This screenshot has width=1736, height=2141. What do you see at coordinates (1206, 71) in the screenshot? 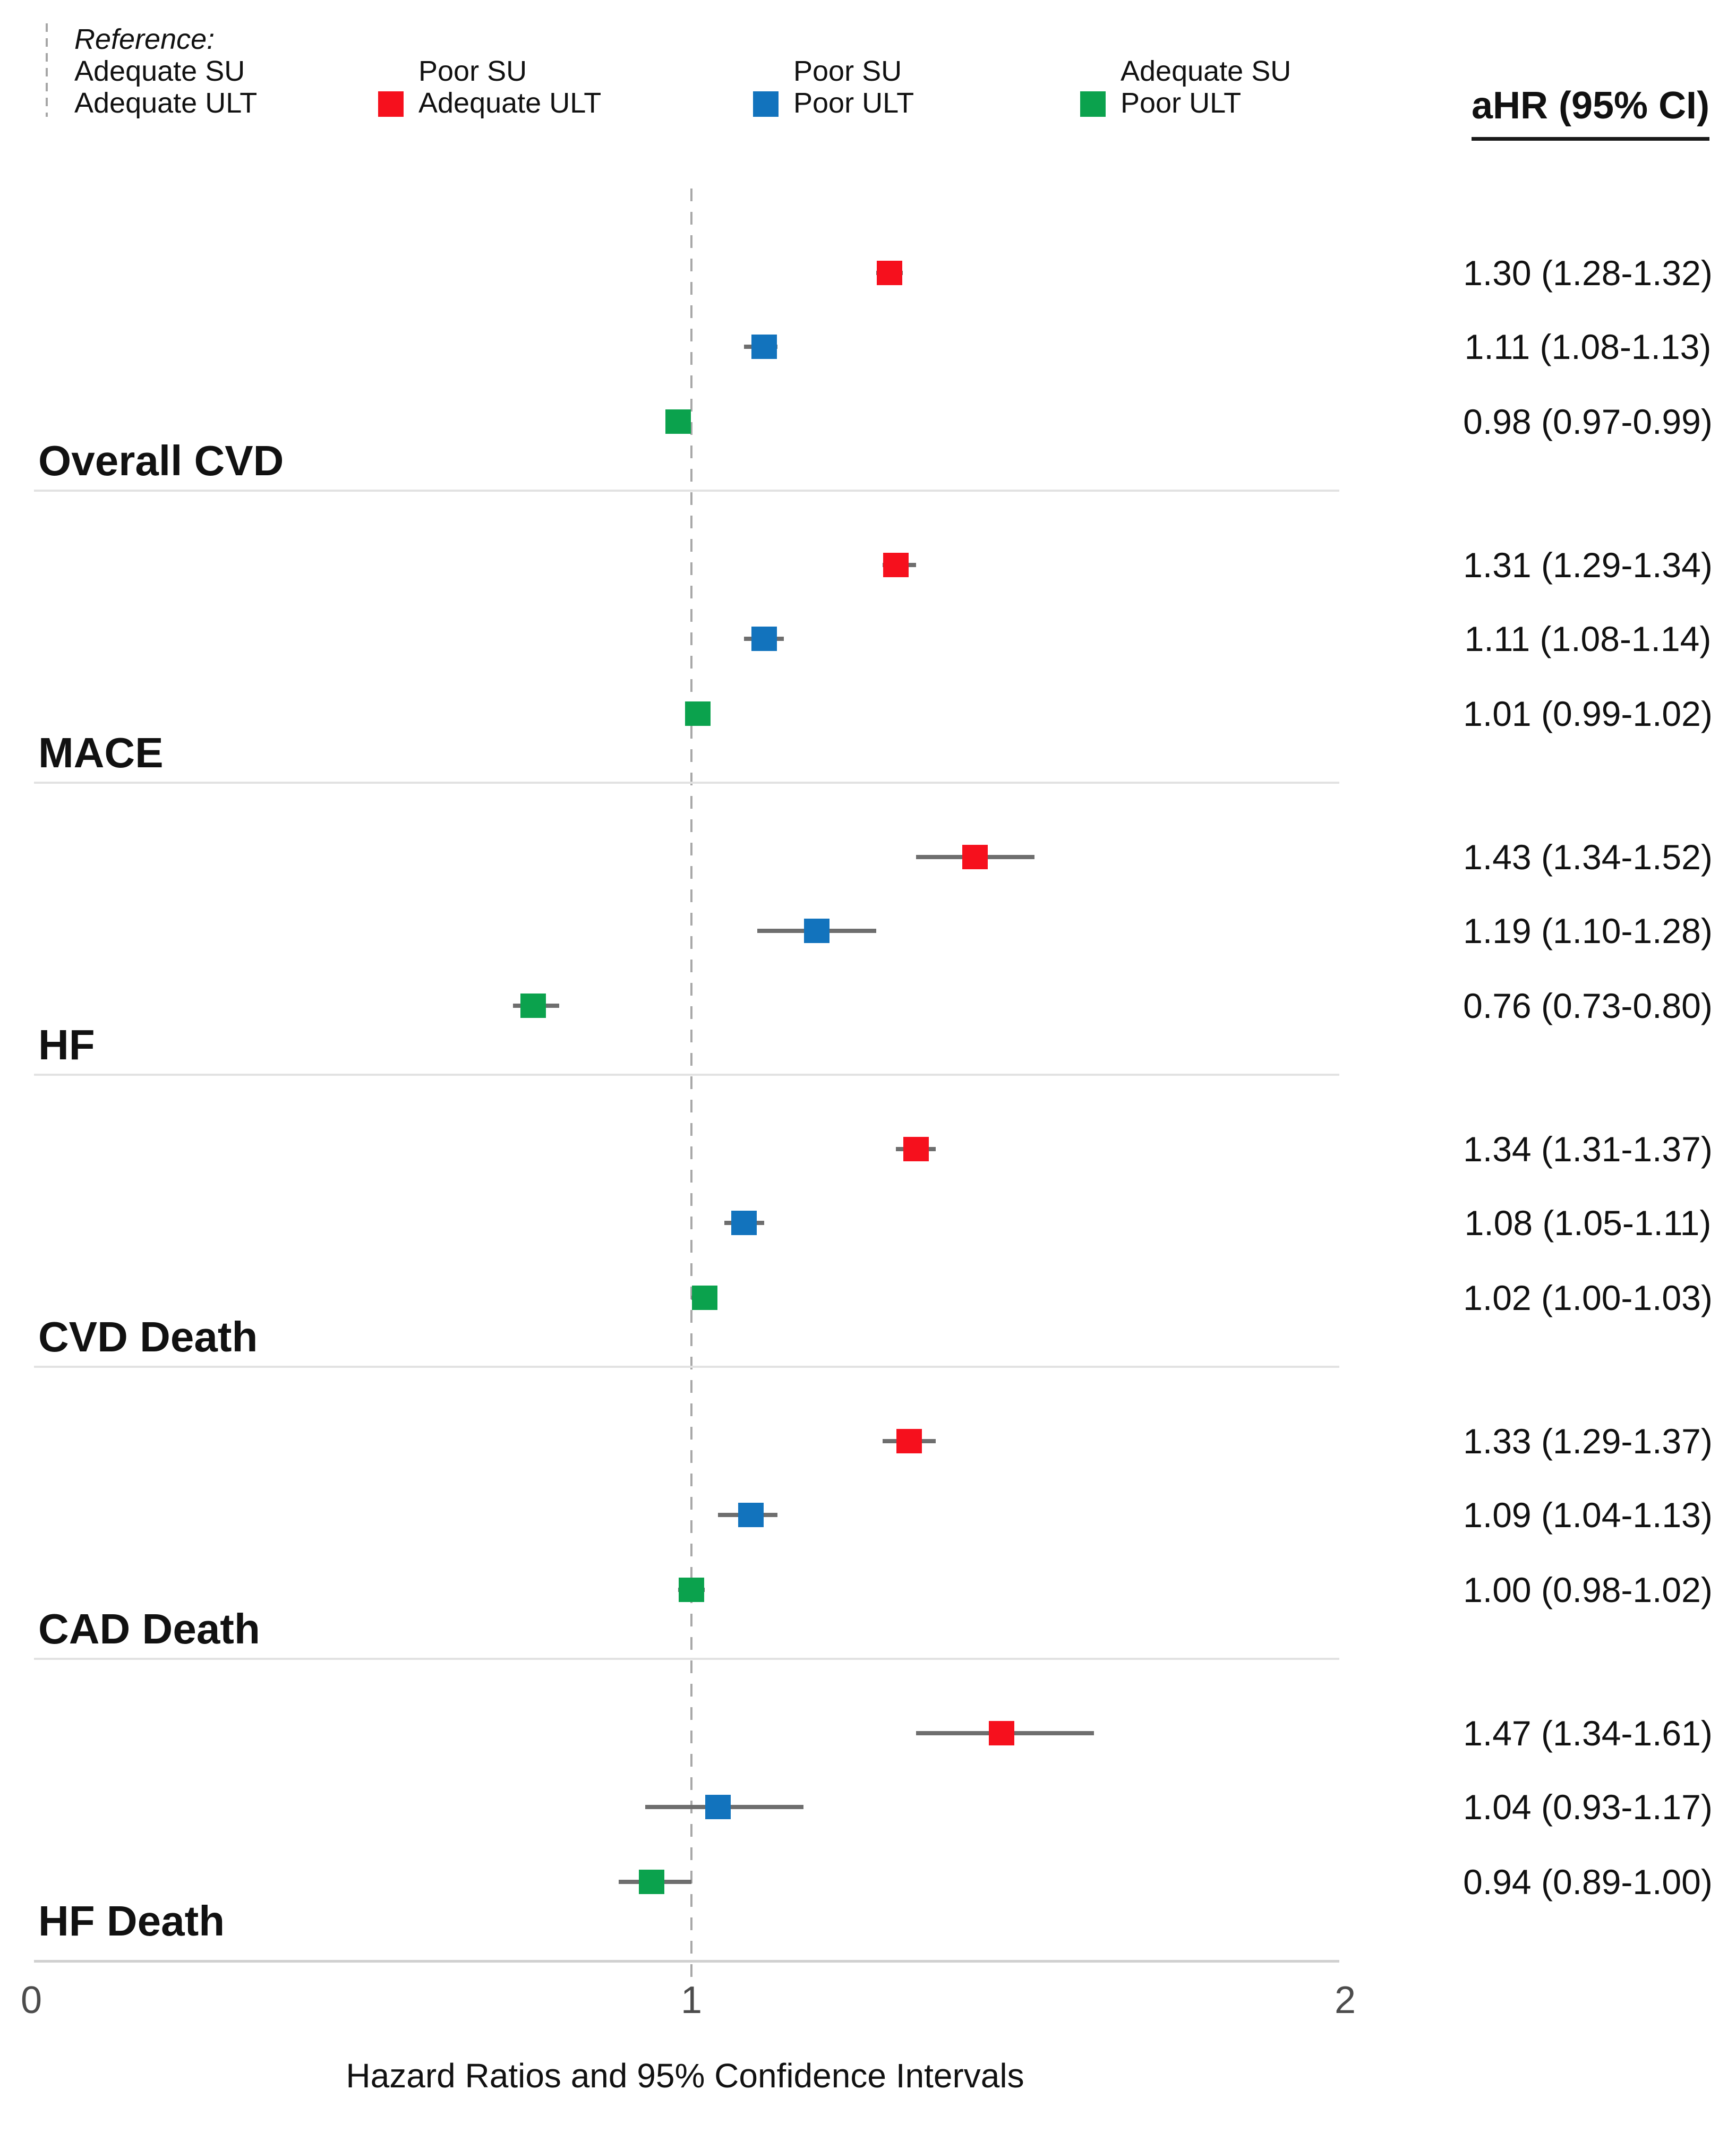
I see `legend-label-line1: Adequate SU` at bounding box center [1206, 71].